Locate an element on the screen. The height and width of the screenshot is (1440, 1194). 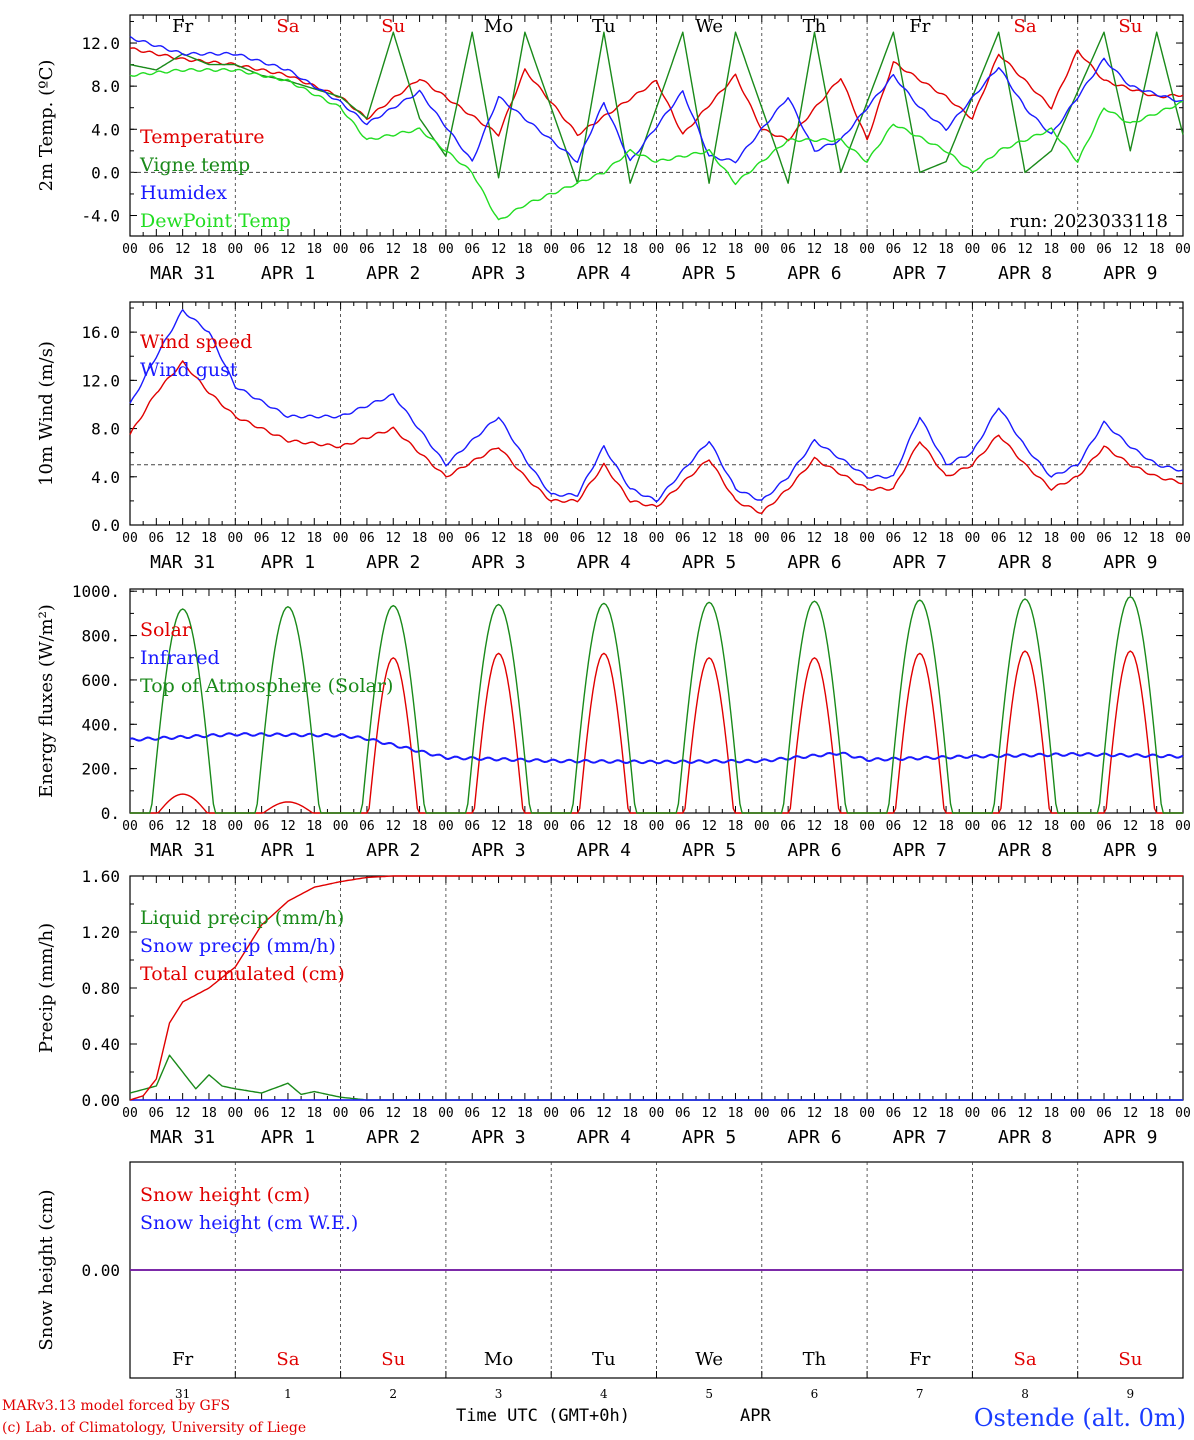
y-tick-label: 8.0 is located at coordinates (105, 429).